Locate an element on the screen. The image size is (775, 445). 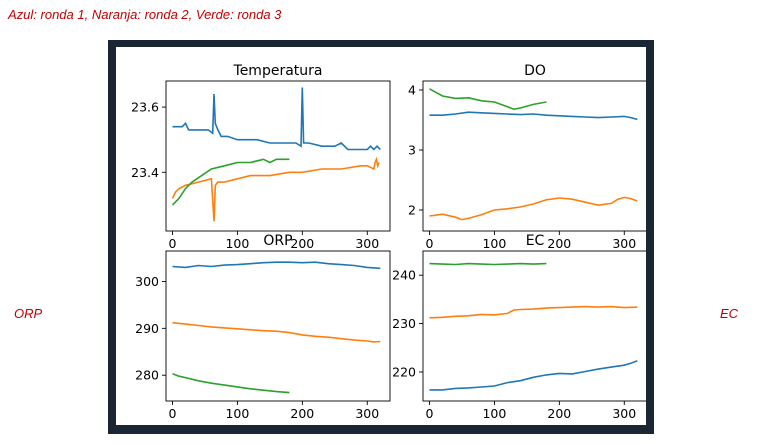
y-tick-label: 280 is located at coordinates (147, 375).